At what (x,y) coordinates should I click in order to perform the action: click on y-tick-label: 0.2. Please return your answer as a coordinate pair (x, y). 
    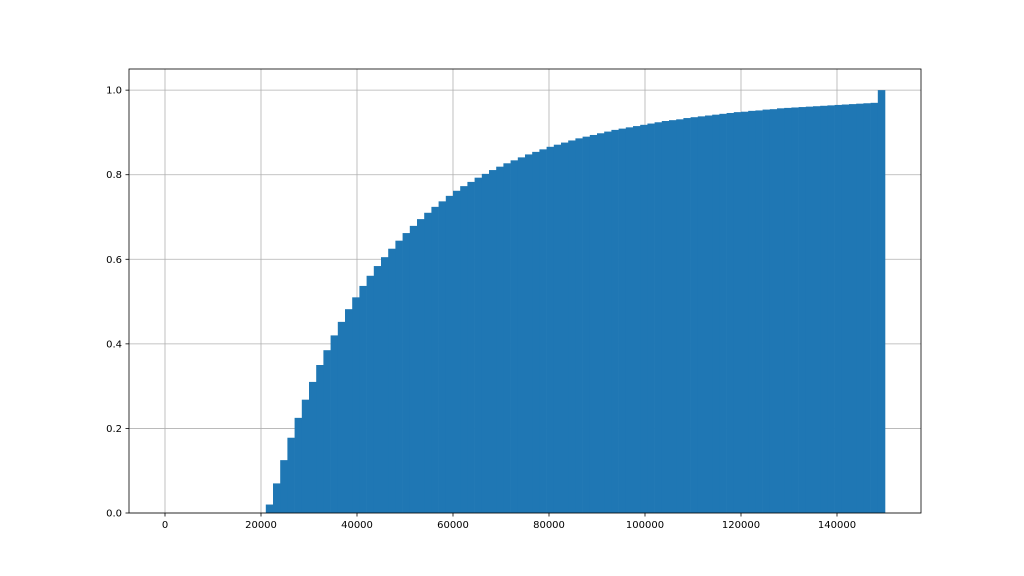
    Looking at the image, I should click on (114, 429).